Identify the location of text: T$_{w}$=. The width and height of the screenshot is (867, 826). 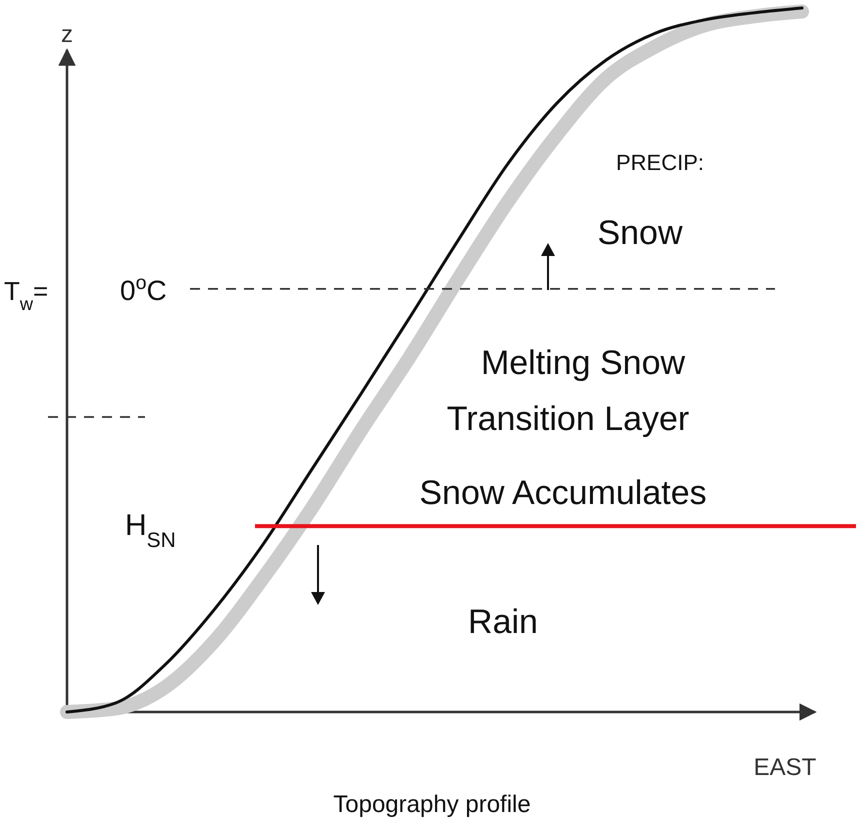
(26, 295).